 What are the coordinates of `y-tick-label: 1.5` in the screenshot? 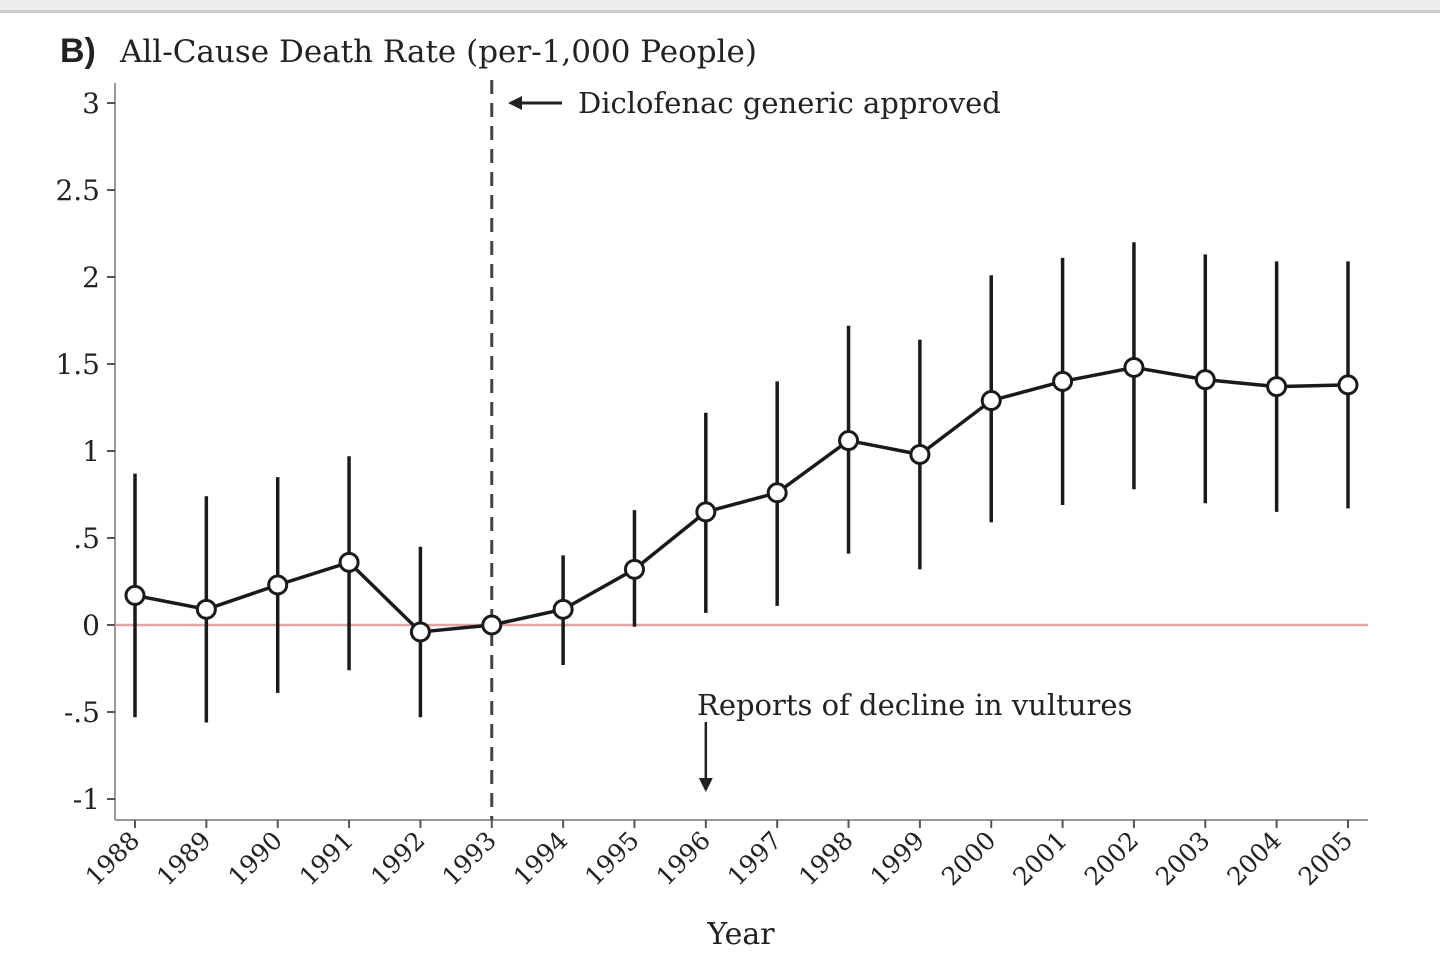 It's located at (77, 364).